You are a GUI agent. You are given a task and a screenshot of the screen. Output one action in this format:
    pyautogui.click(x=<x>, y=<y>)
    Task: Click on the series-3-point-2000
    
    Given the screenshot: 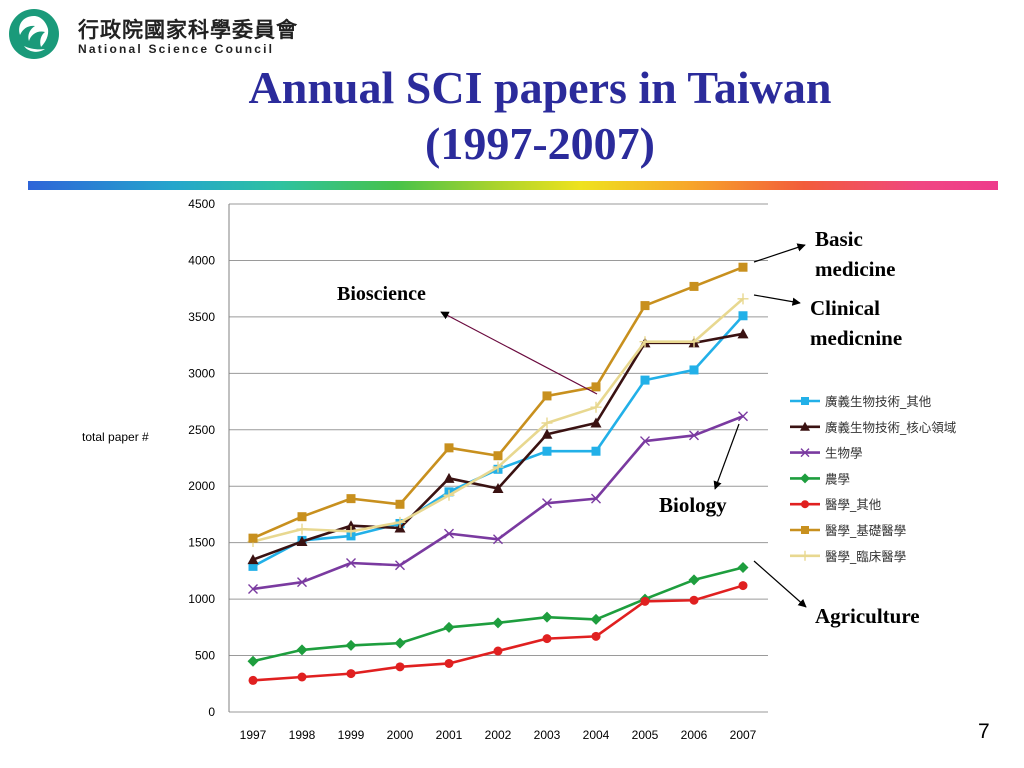 What is the action you would take?
    pyautogui.click(x=400, y=565)
    